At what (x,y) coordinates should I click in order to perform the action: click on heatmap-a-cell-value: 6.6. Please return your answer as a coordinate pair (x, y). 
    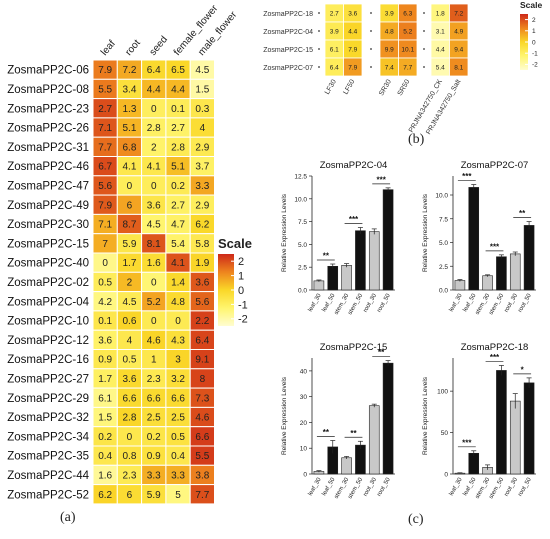
    Looking at the image, I should click on (154, 398).